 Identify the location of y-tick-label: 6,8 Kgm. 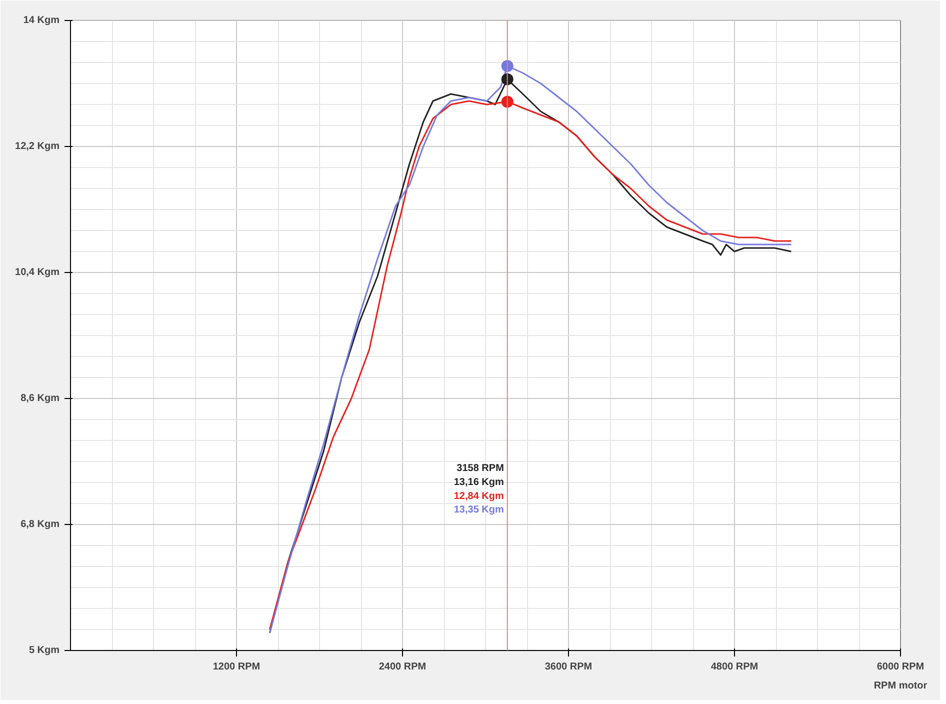
(40, 524).